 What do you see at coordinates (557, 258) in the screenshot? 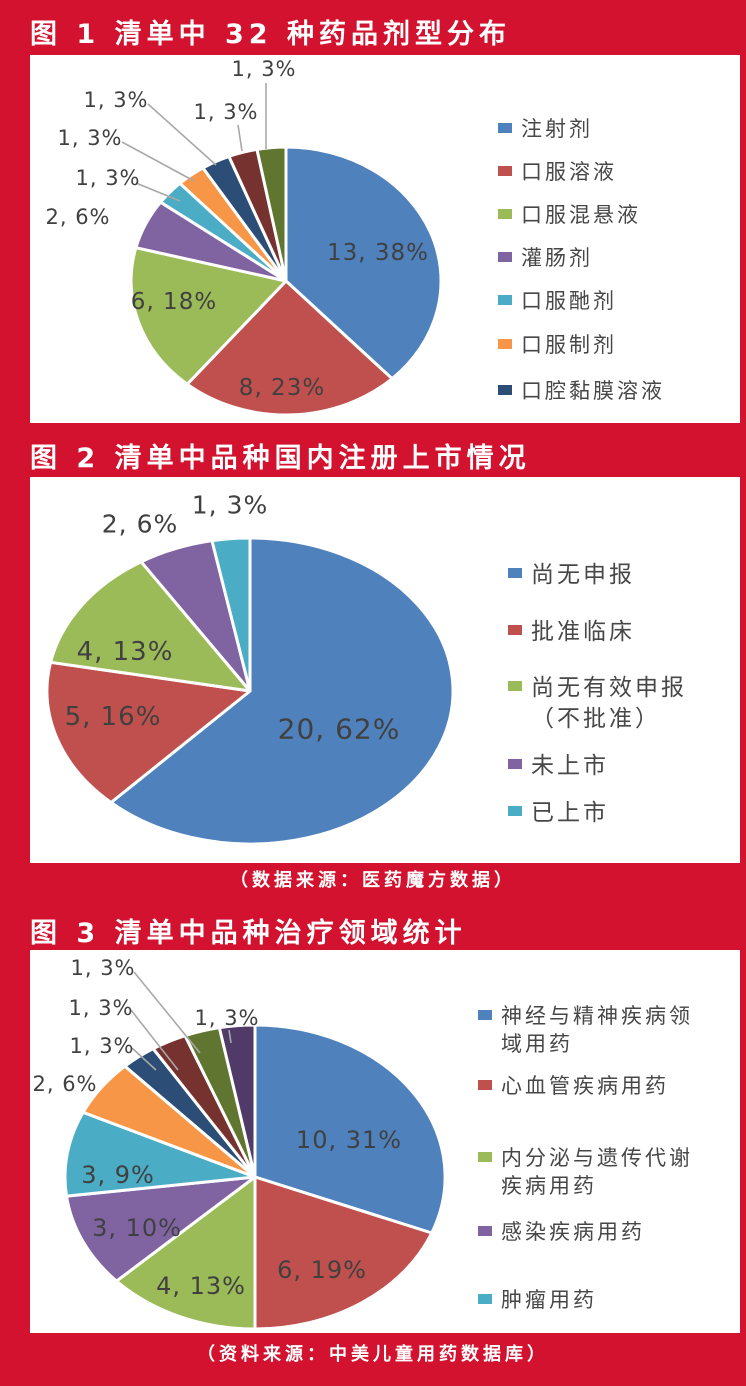
I see `legend-label: 灌肠剂` at bounding box center [557, 258].